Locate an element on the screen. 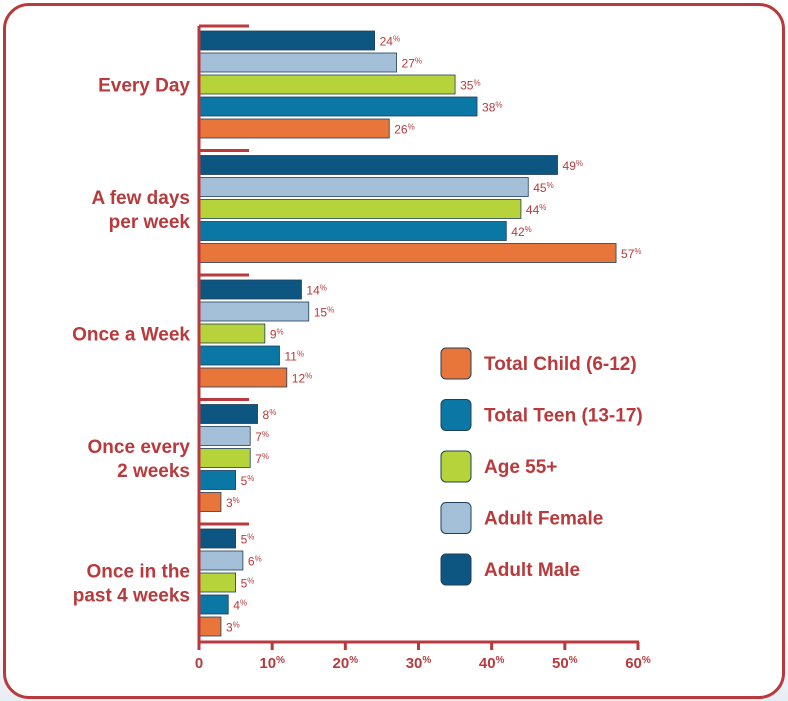 Image resolution: width=788 pixels, height=701 pixels. value-label: 4% is located at coordinates (240, 606).